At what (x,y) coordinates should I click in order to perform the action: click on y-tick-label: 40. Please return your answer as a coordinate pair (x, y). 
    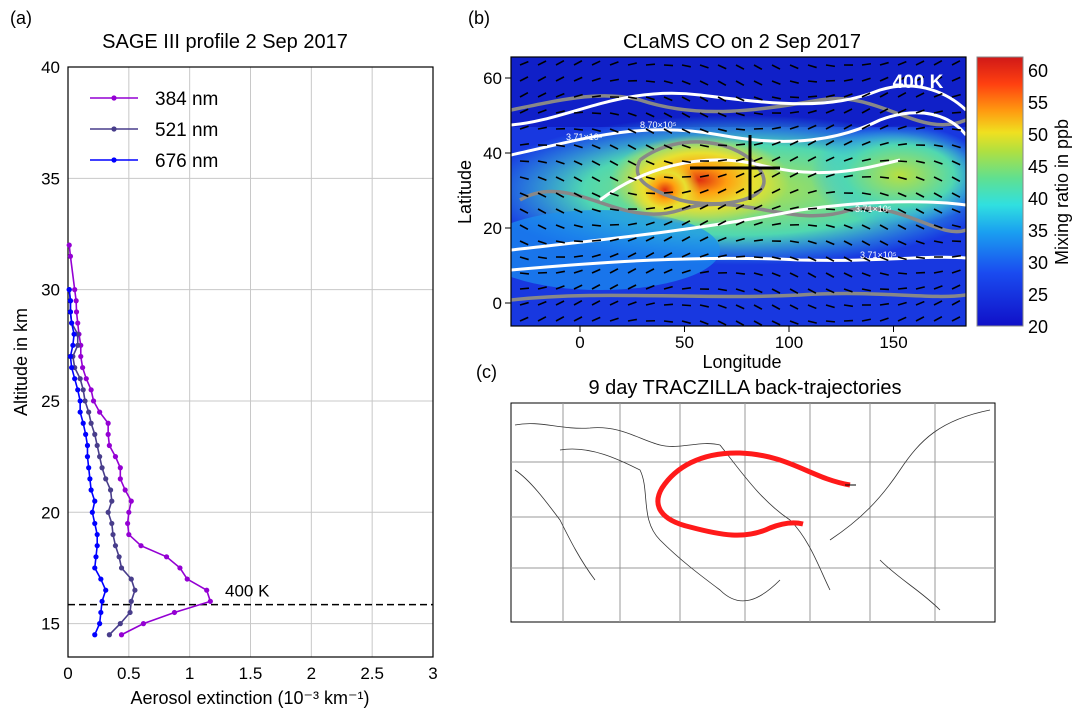
    Looking at the image, I should click on (50, 67).